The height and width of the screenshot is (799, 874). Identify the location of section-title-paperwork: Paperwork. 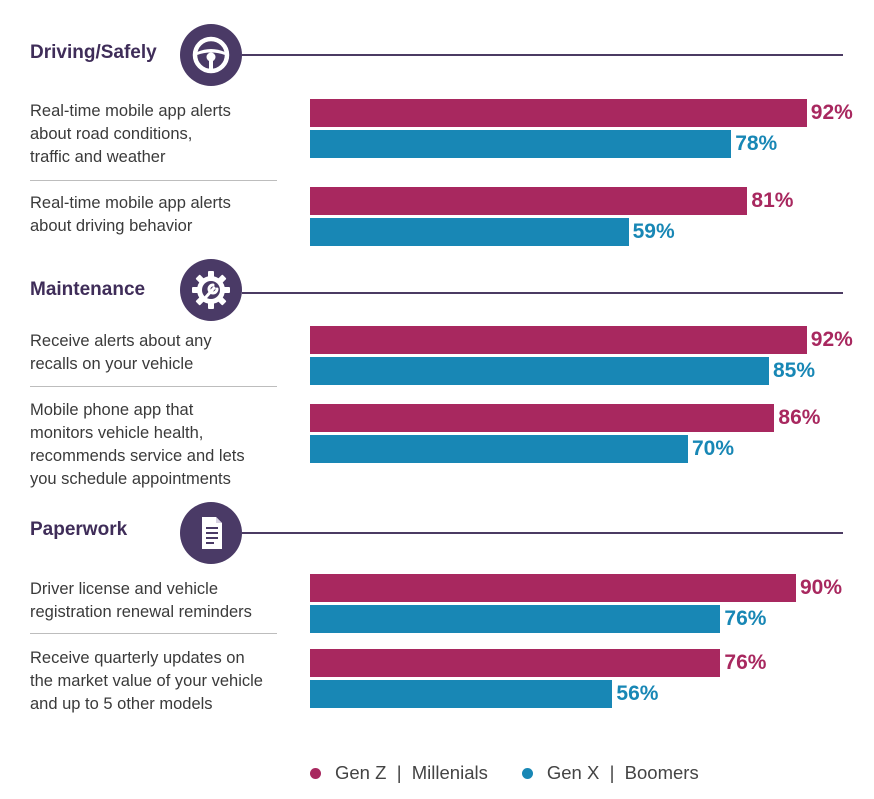
(79, 529).